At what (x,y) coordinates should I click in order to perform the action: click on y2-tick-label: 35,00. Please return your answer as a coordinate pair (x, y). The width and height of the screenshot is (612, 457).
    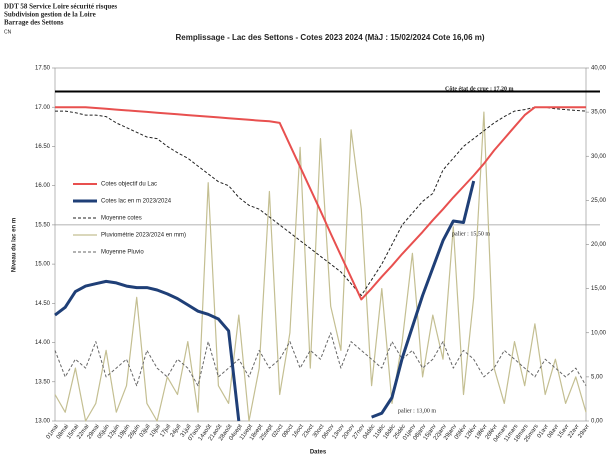
    Looking at the image, I should click on (599, 113).